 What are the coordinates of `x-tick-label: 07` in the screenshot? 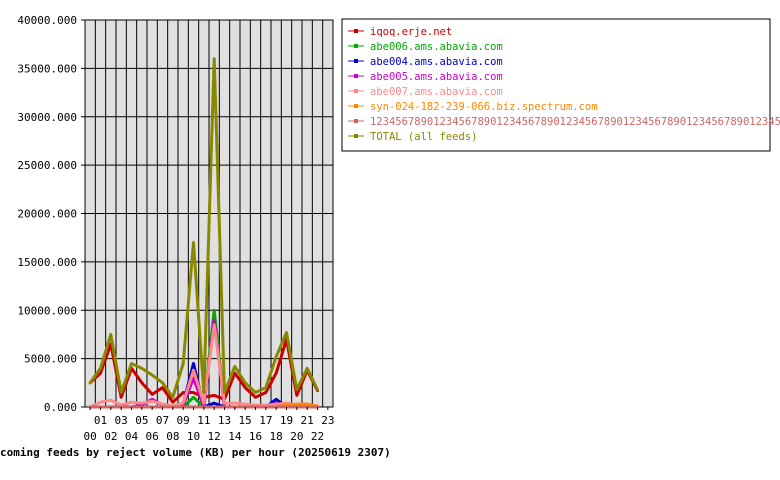 It's located at (162, 420).